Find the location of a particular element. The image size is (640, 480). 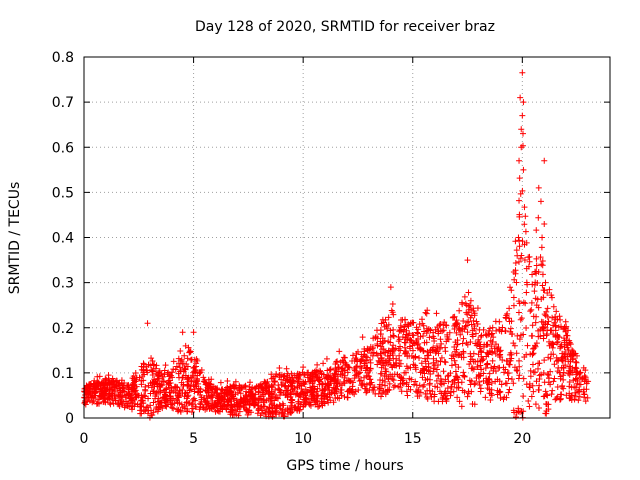

x-tick-label: 20 is located at coordinates (522, 439).